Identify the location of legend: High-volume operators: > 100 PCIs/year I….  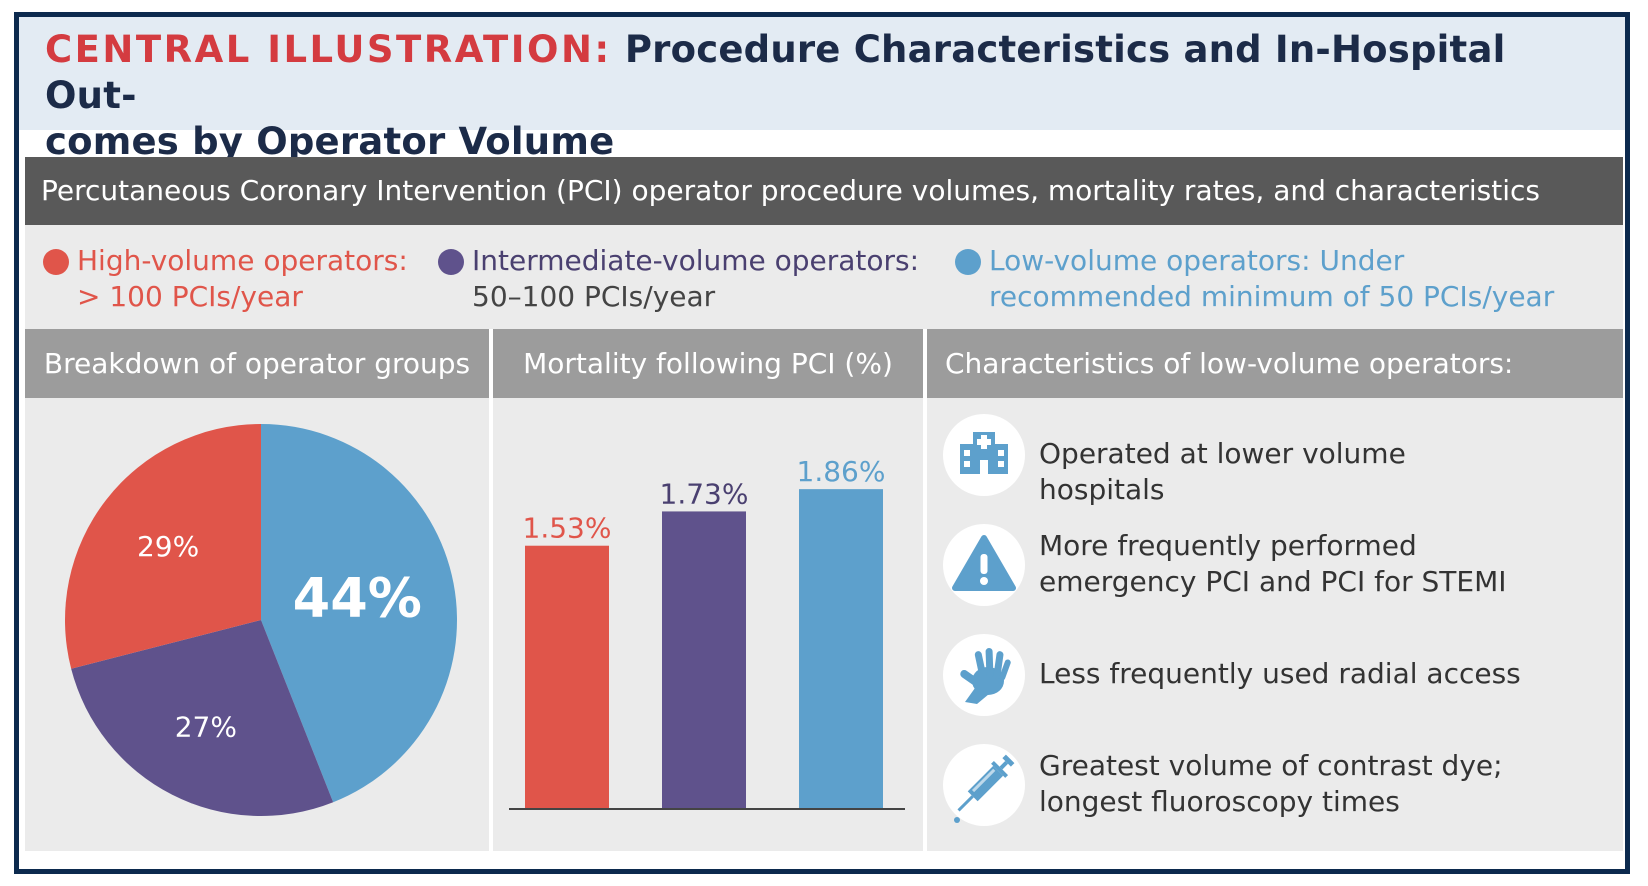
(824, 277).